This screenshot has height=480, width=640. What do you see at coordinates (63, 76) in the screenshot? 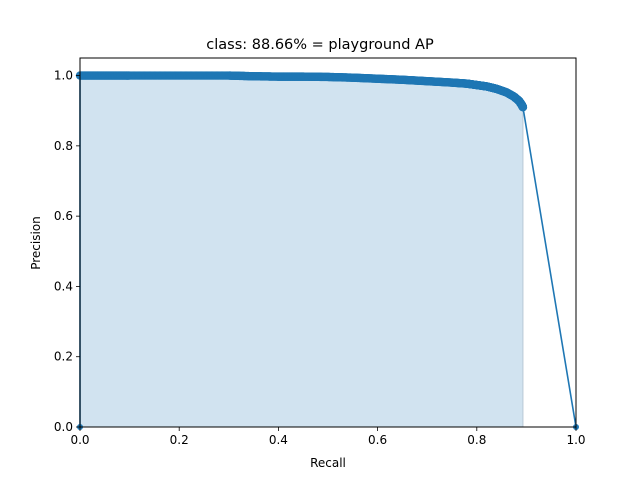
I see `y-tick-label: 1.0` at bounding box center [63, 76].